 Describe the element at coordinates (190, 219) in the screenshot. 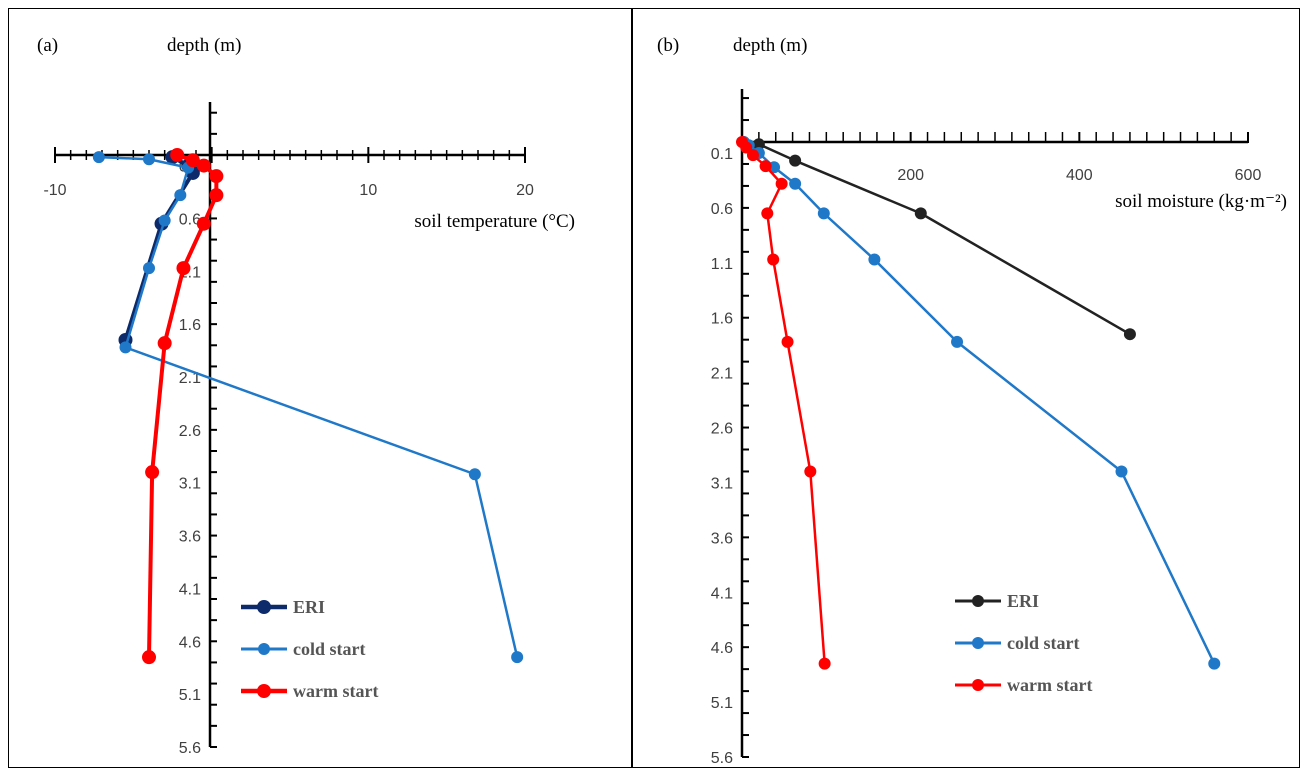

I see `y-tick-label: 0.6` at that location.